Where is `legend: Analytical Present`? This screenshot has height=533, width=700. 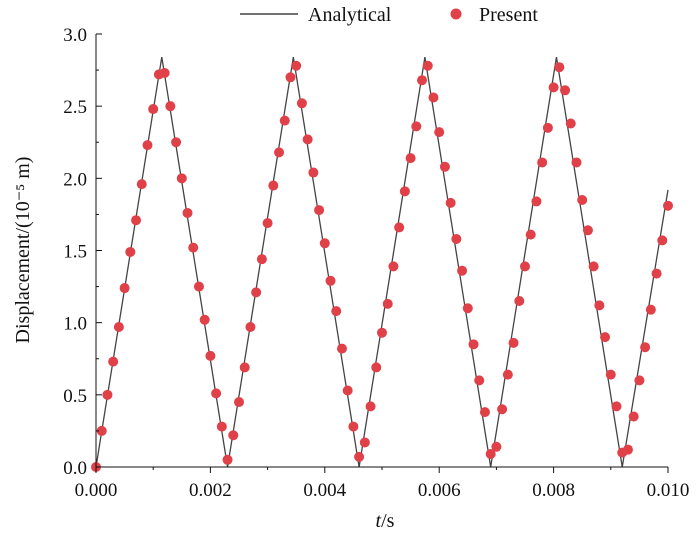
legend: Analytical Present is located at coordinates (389, 15).